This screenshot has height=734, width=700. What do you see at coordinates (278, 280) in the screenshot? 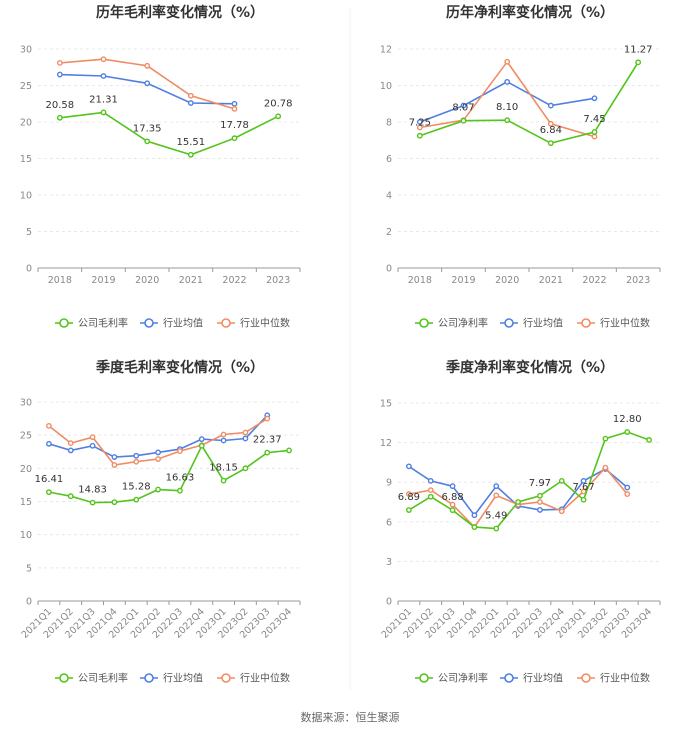
I see `x-tick-label: 2023` at bounding box center [278, 280].